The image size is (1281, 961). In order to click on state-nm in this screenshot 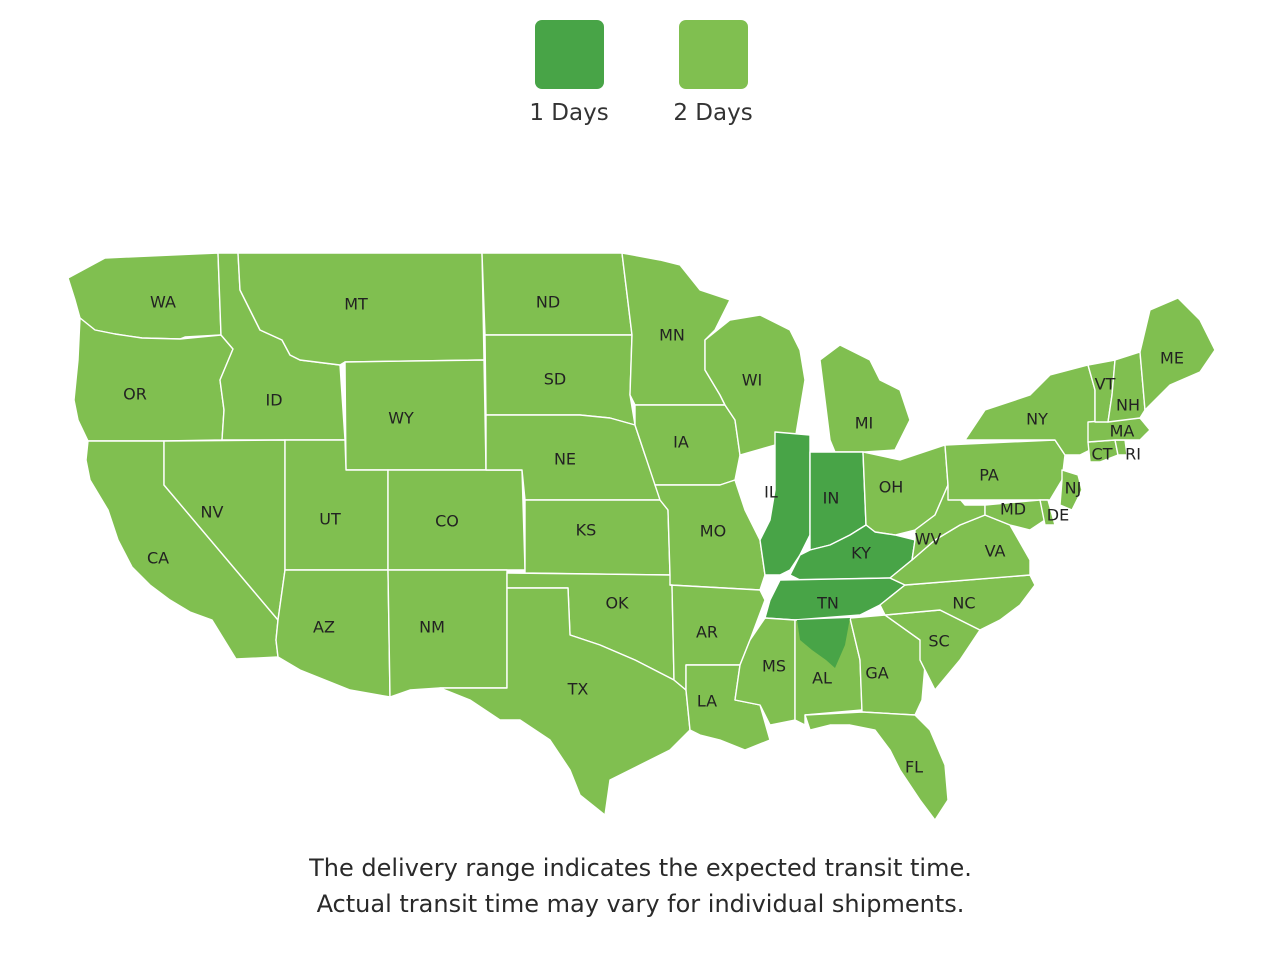, I will do `click(447, 633)`.